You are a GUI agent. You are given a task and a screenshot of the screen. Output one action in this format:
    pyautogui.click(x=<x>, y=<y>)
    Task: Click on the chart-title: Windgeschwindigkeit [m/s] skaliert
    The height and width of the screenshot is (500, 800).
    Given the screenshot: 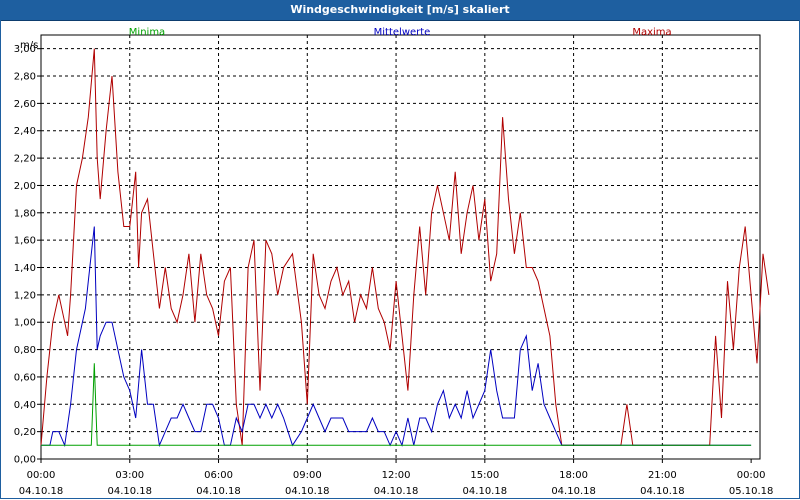 What is the action you would take?
    pyautogui.click(x=400, y=9)
    